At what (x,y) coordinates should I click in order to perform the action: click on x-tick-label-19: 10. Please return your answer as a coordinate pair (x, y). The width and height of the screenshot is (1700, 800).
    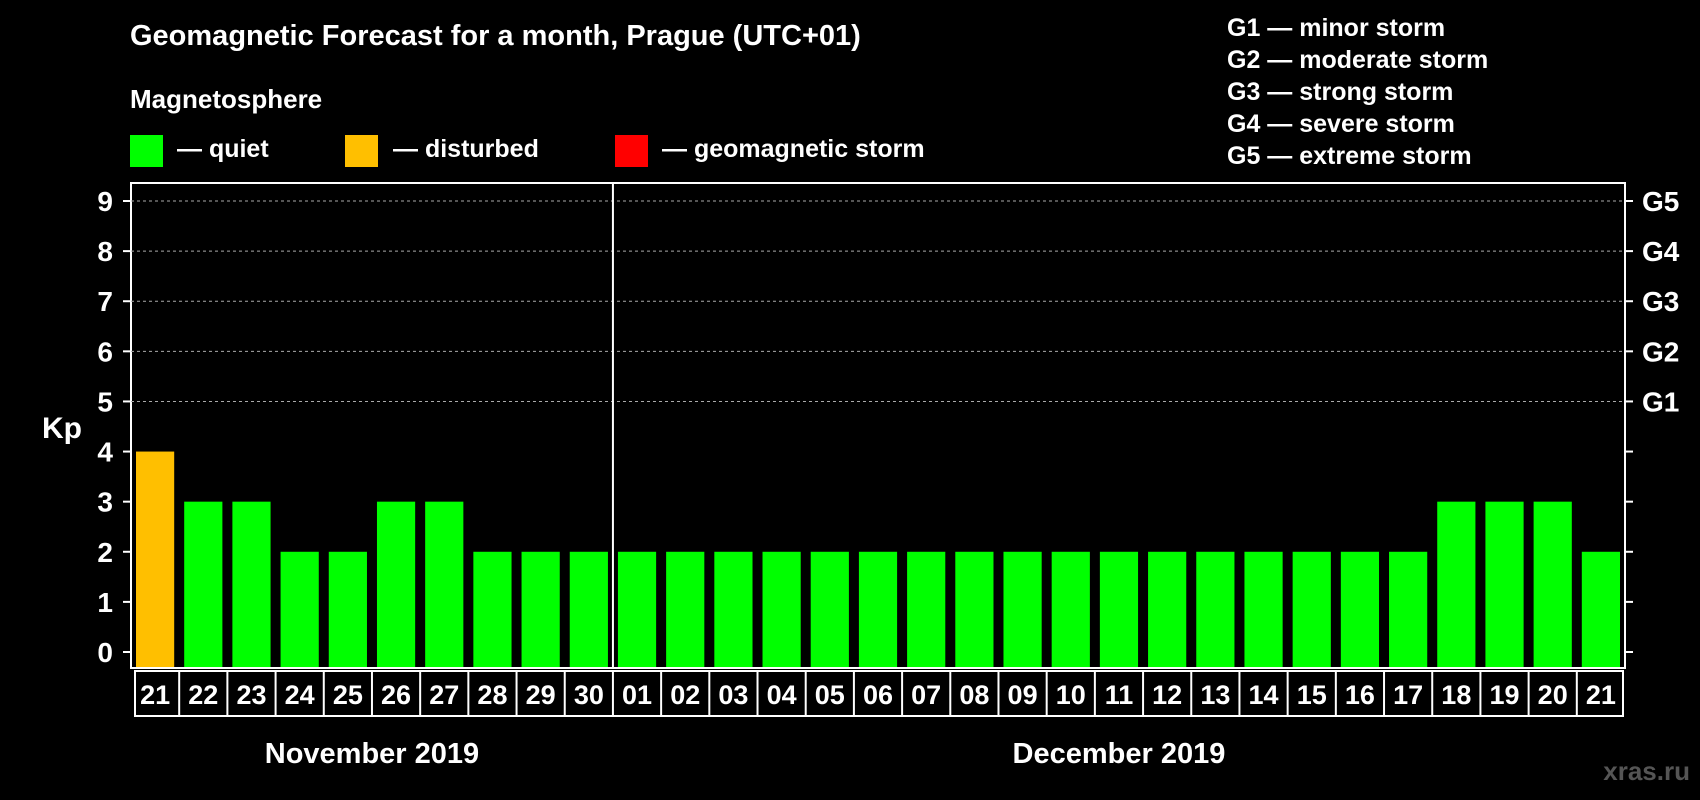
    Looking at the image, I should click on (1071, 695).